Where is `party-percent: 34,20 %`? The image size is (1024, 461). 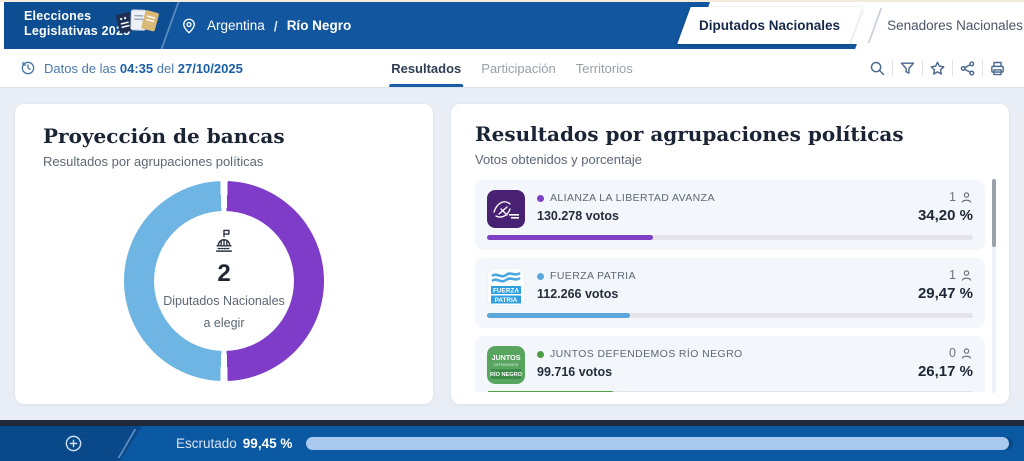 party-percent: 34,20 % is located at coordinates (945, 215).